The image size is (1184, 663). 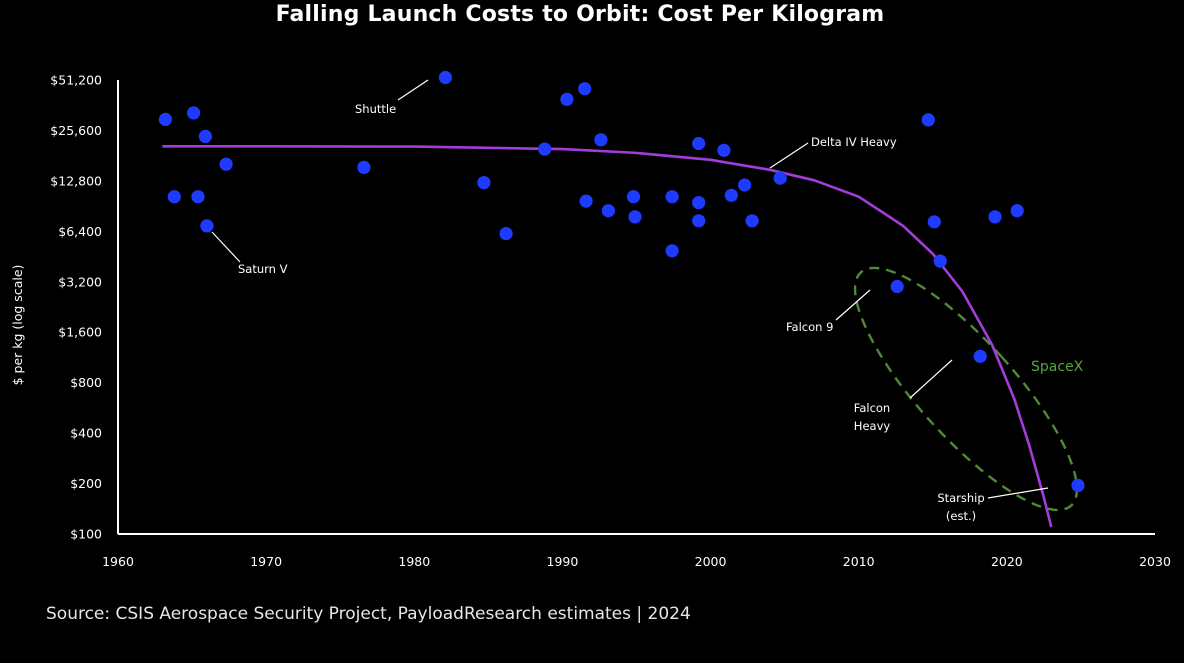 What do you see at coordinates (86, 382) in the screenshot?
I see `y-tick-label: $800` at bounding box center [86, 382].